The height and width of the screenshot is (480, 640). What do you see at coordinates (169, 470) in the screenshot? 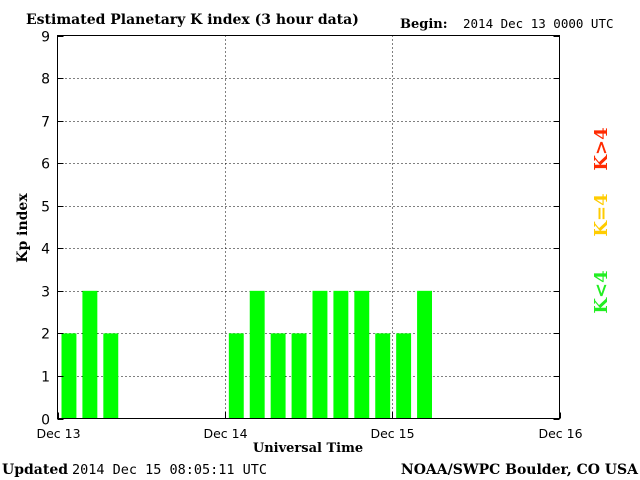
I see `updated-value: 2014 Dec 15 08:05:11 UTC` at bounding box center [169, 470].